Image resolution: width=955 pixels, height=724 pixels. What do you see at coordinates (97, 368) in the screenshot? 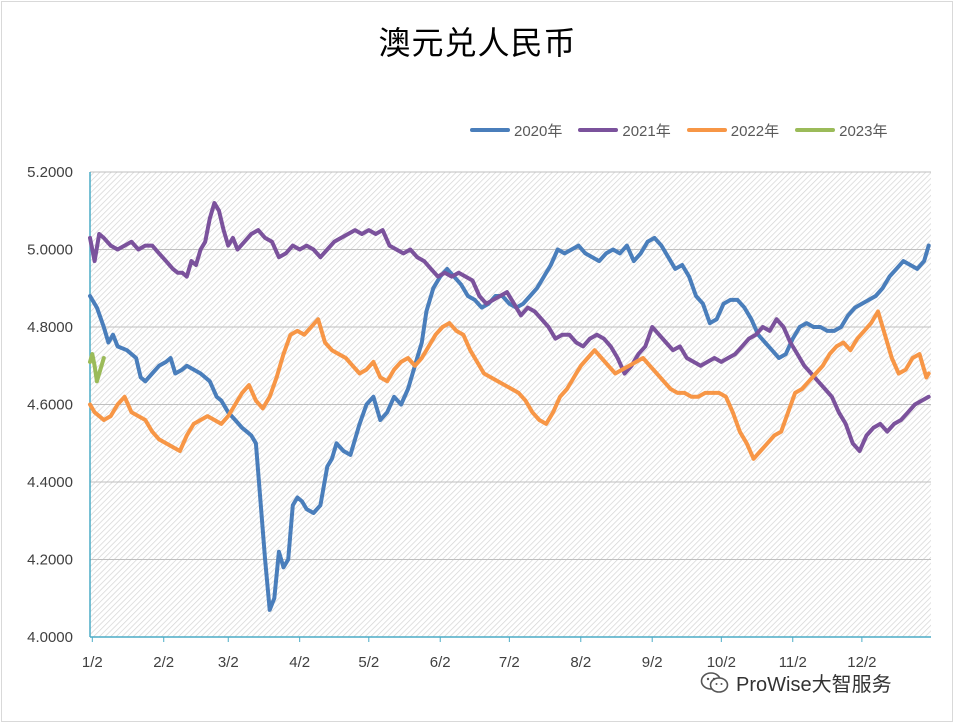
I see `series-line-2023年` at bounding box center [97, 368].